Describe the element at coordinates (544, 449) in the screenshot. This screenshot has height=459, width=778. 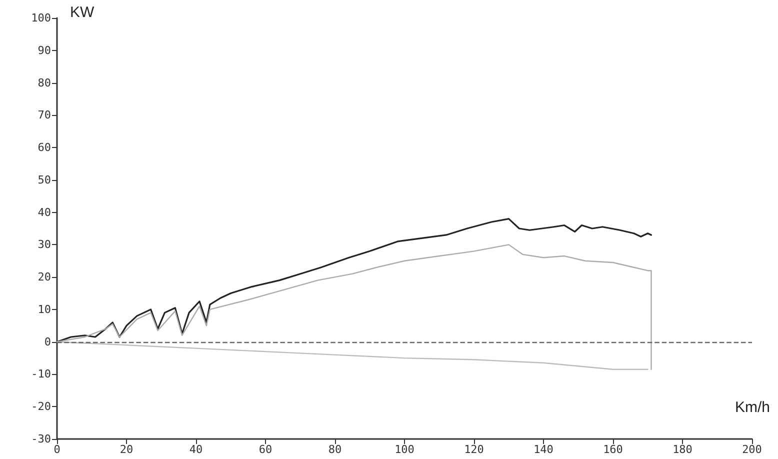
I see `x-tick-label: 140` at that location.